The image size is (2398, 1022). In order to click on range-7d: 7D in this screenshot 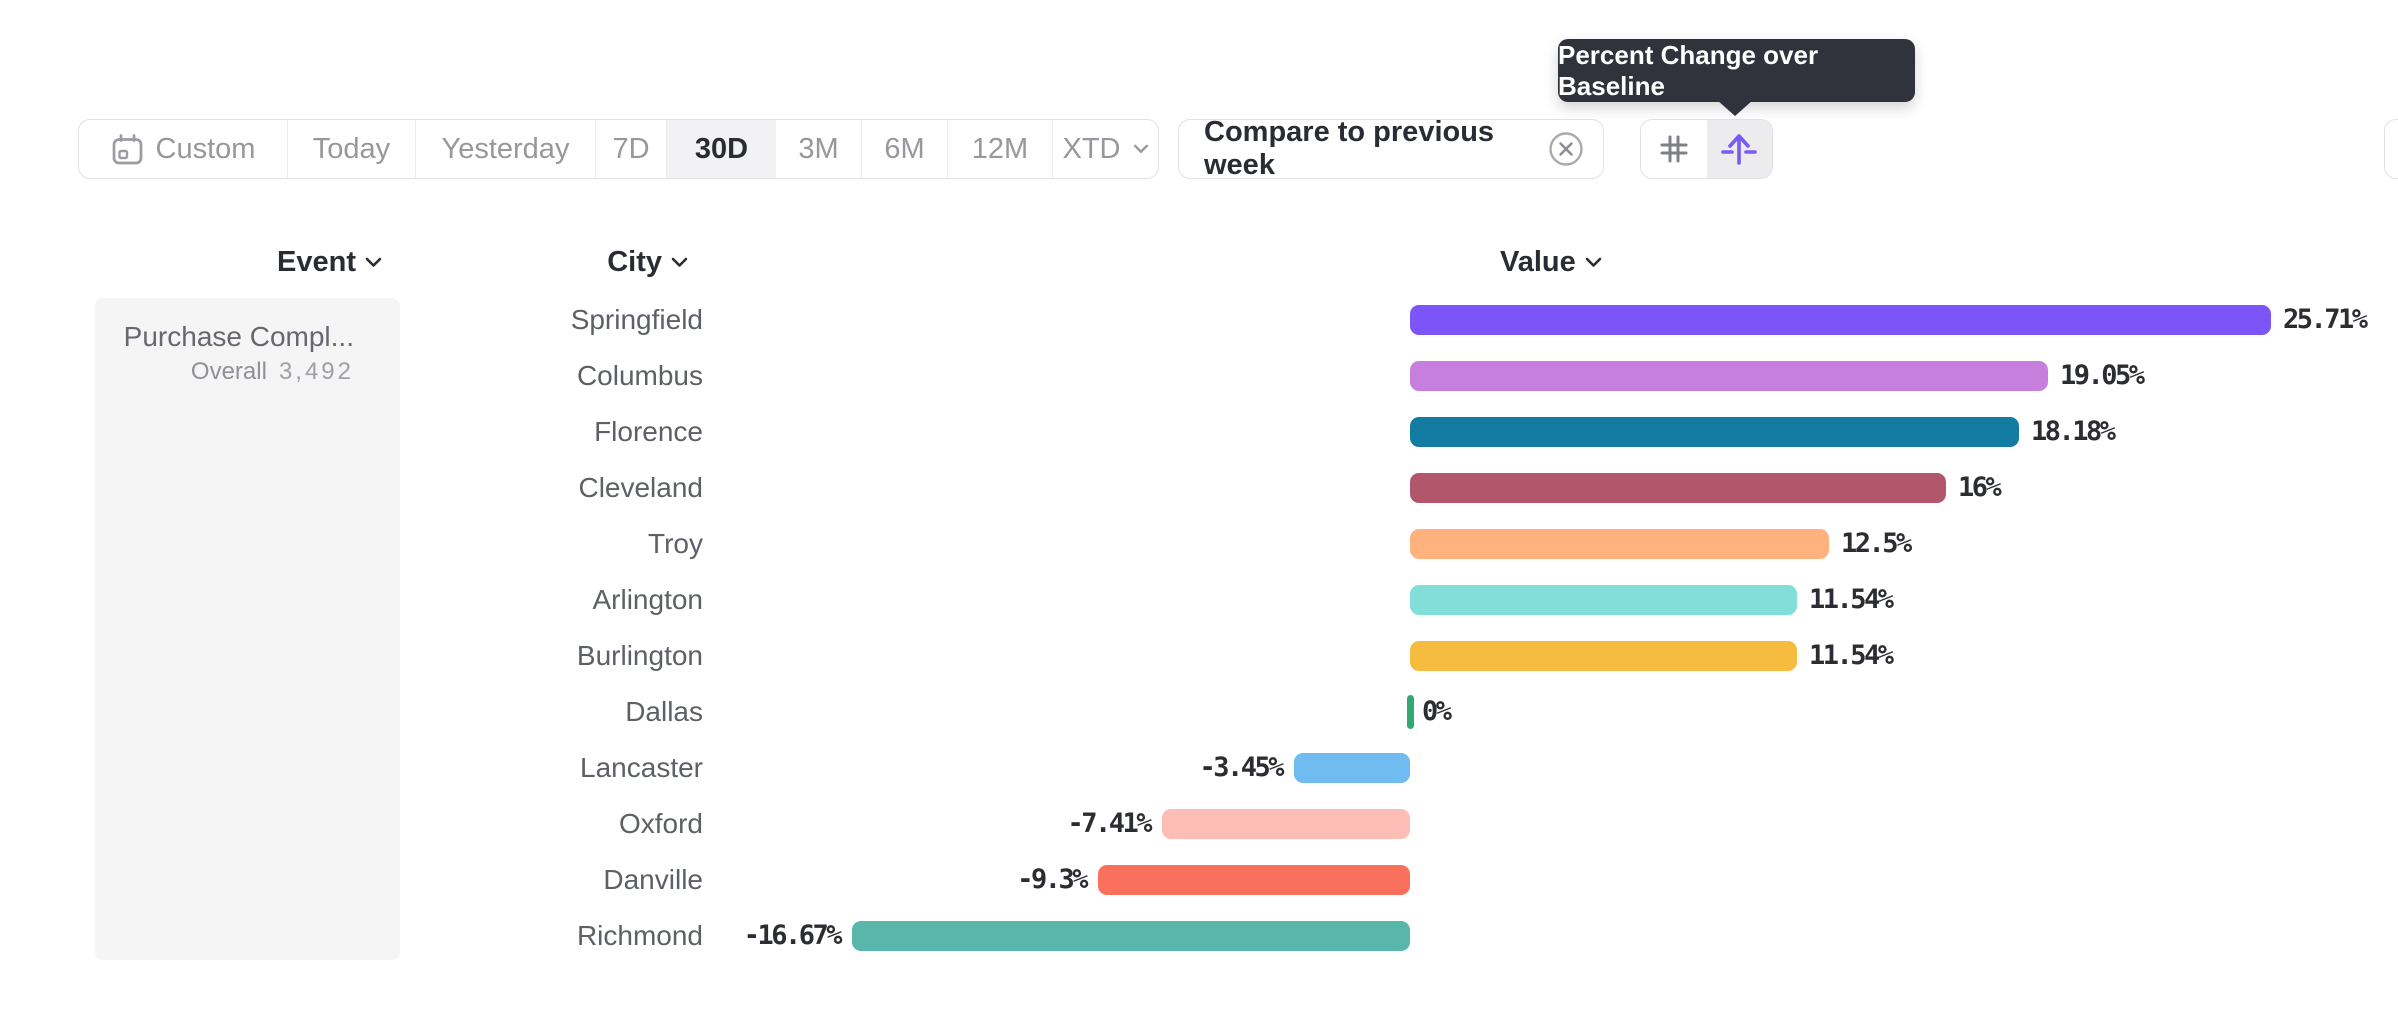, I will do `click(631, 149)`.